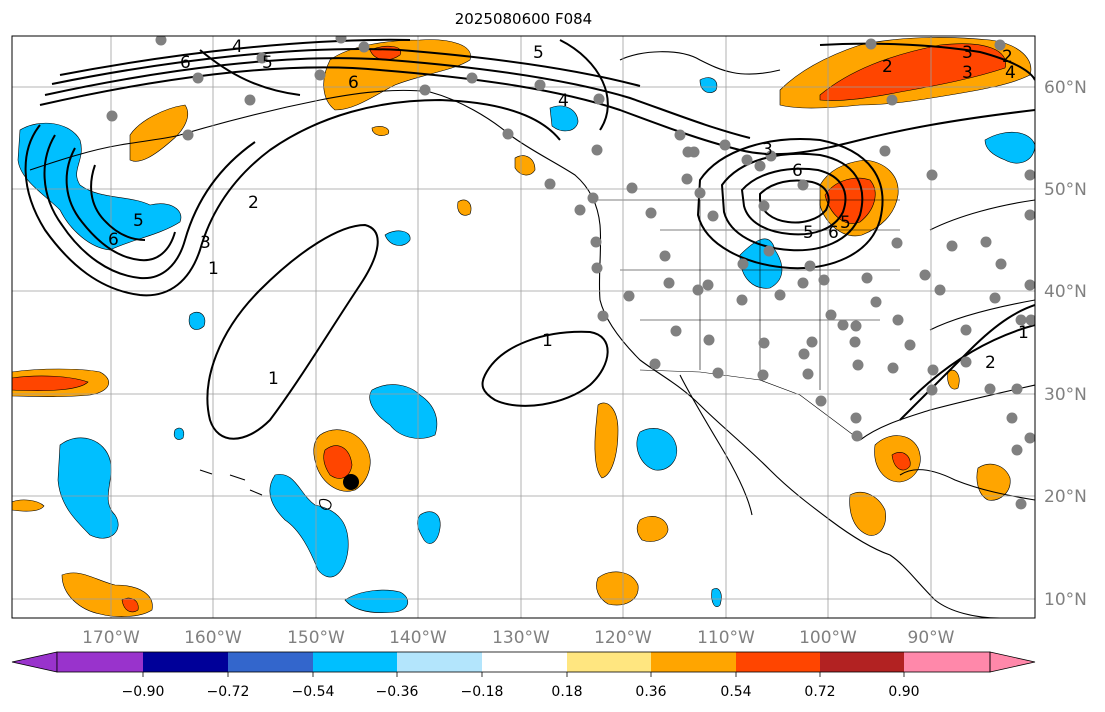  I want to click on longitude-label: 160°W, so click(213, 638).